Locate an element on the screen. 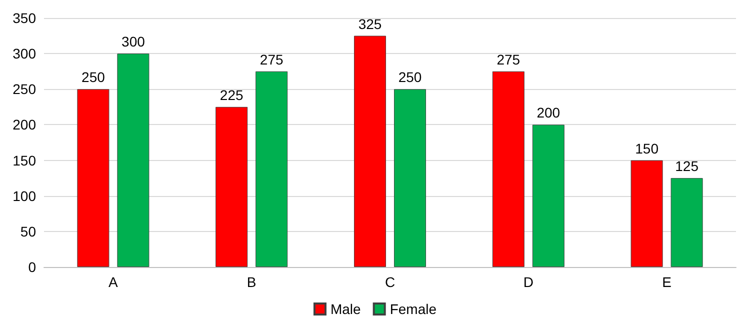  x-tick-label: A is located at coordinates (113, 282).